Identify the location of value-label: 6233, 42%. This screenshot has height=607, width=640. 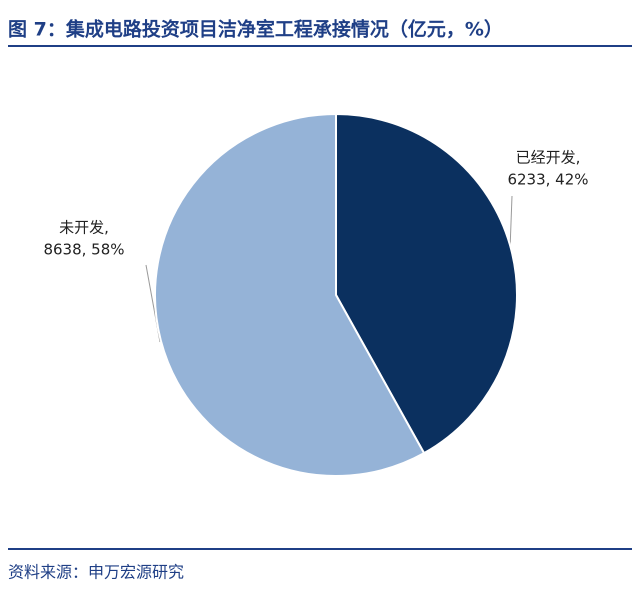
(547, 180).